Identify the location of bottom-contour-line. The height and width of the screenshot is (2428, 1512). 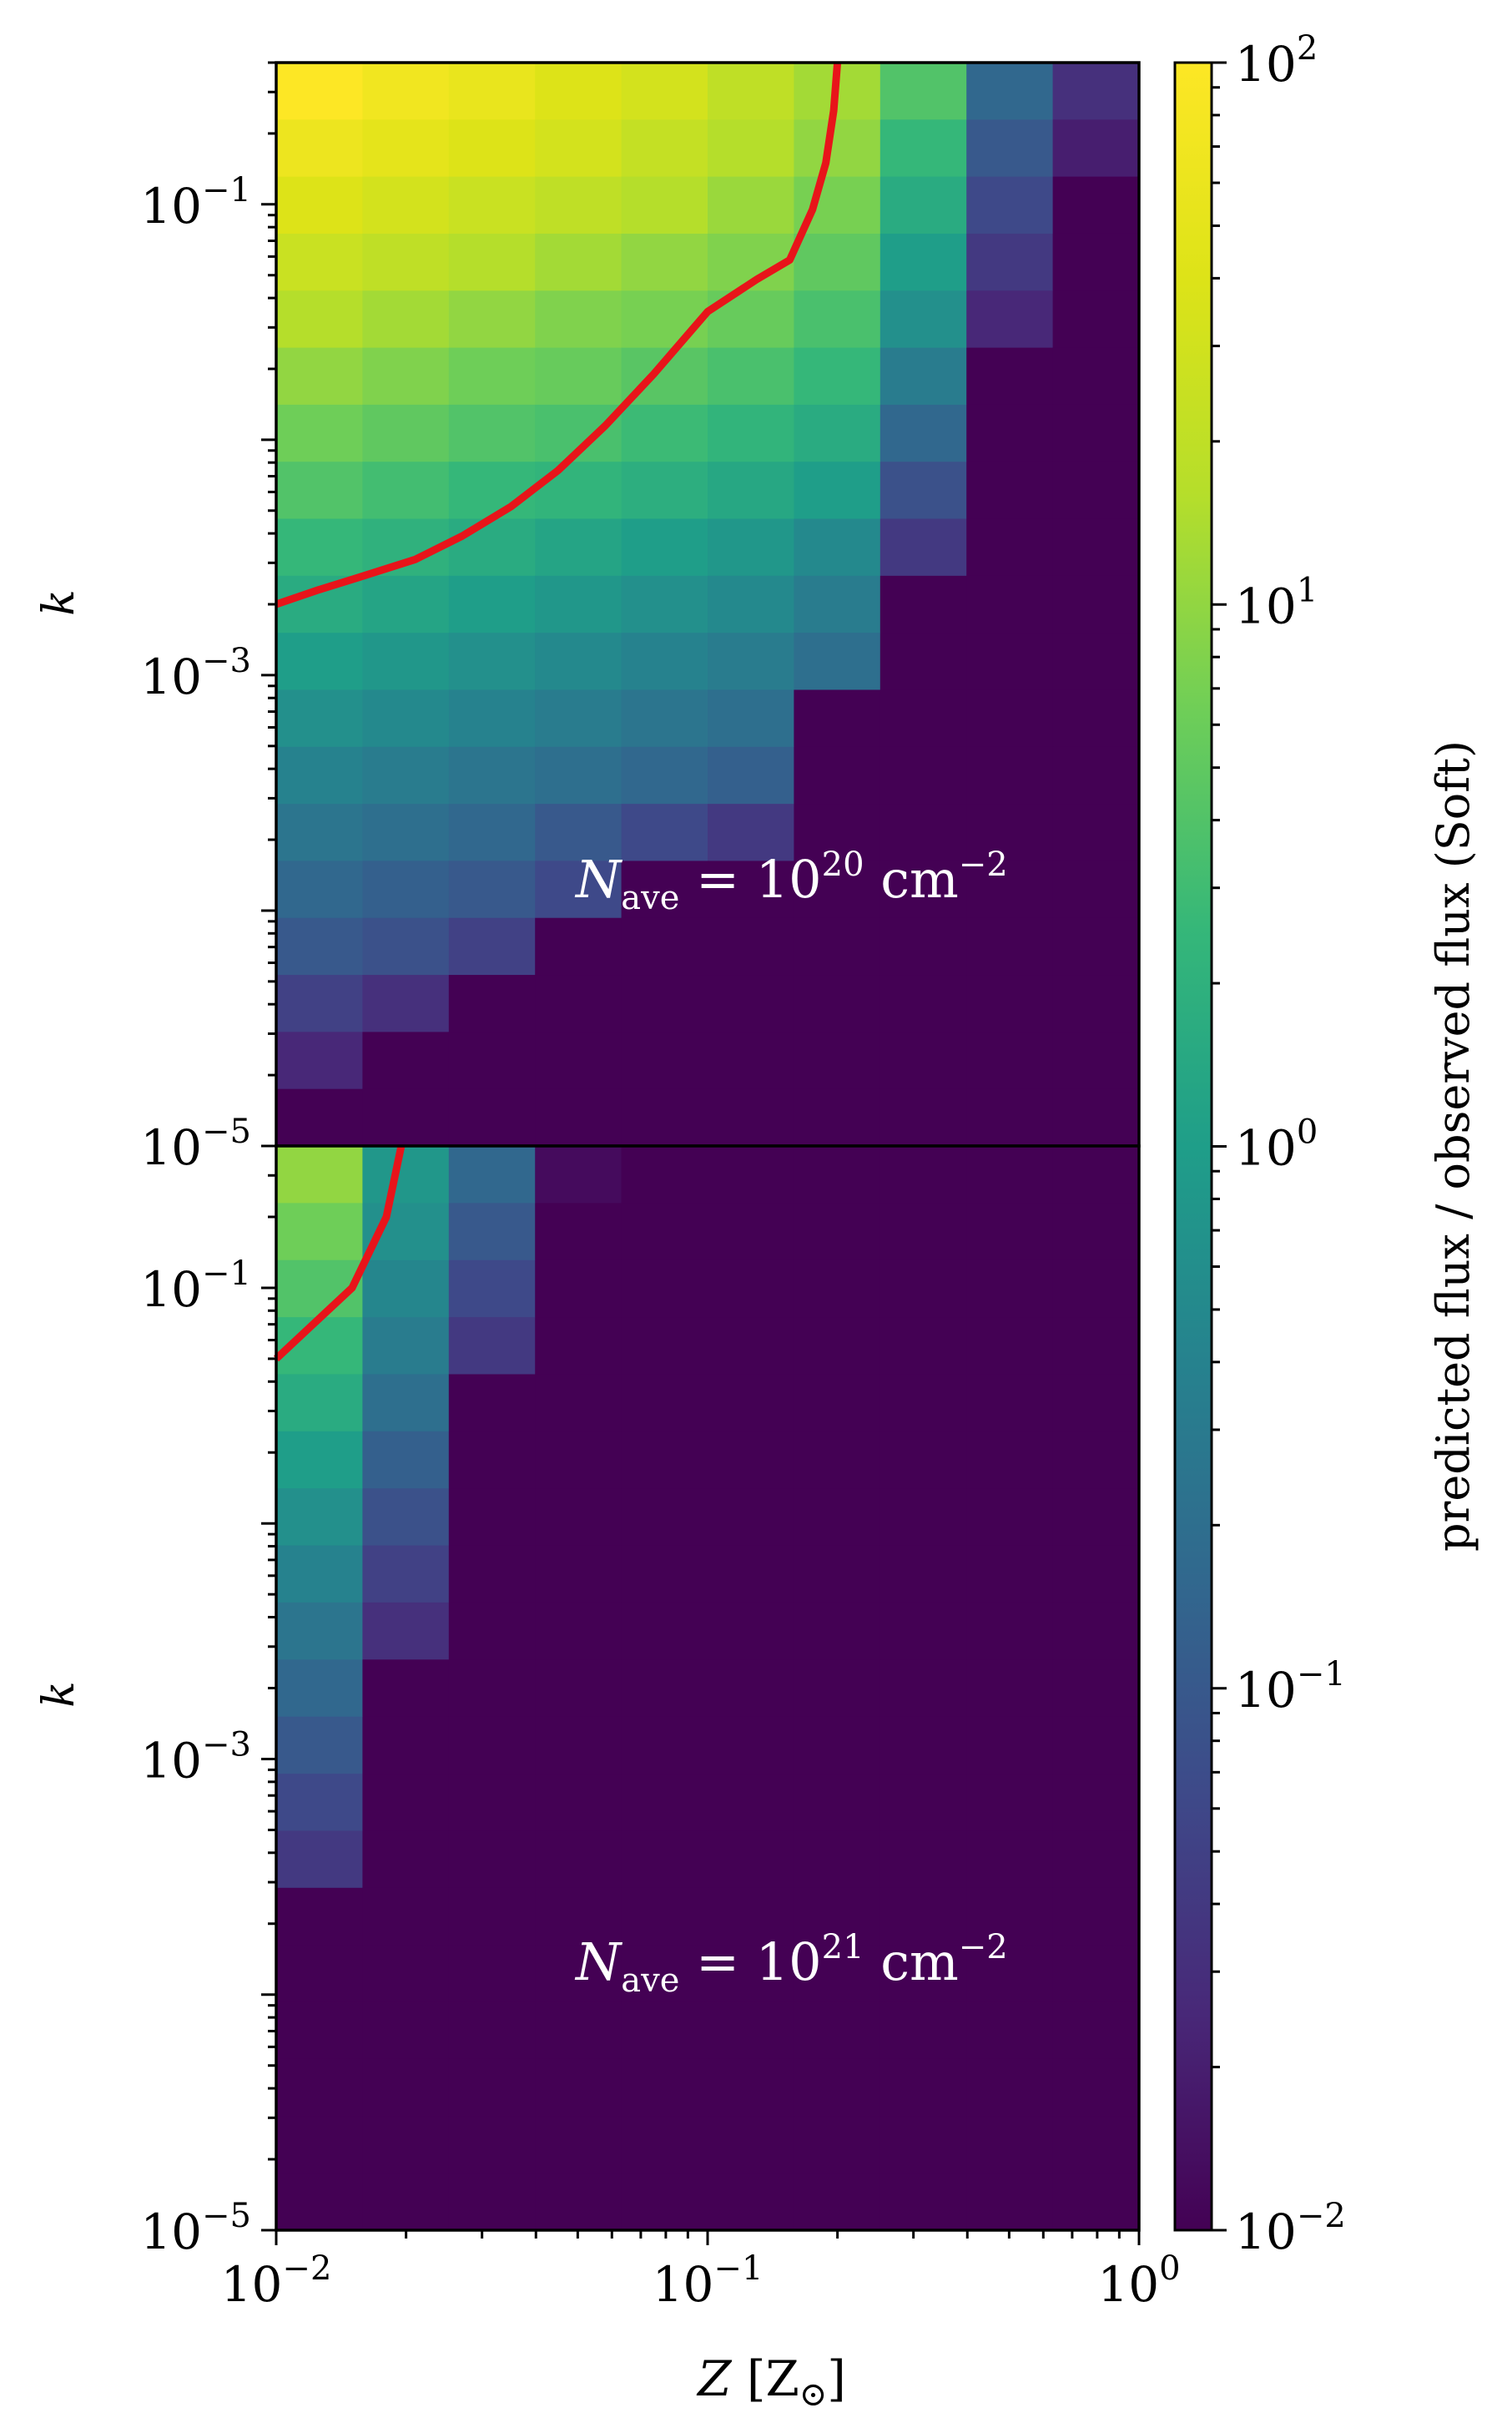
(339, 1253).